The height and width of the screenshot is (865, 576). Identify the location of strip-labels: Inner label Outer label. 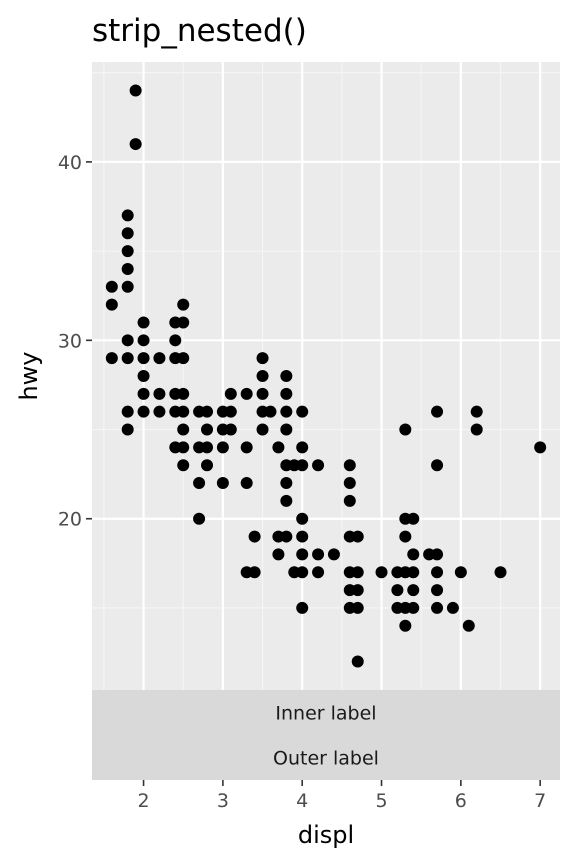
(326, 735).